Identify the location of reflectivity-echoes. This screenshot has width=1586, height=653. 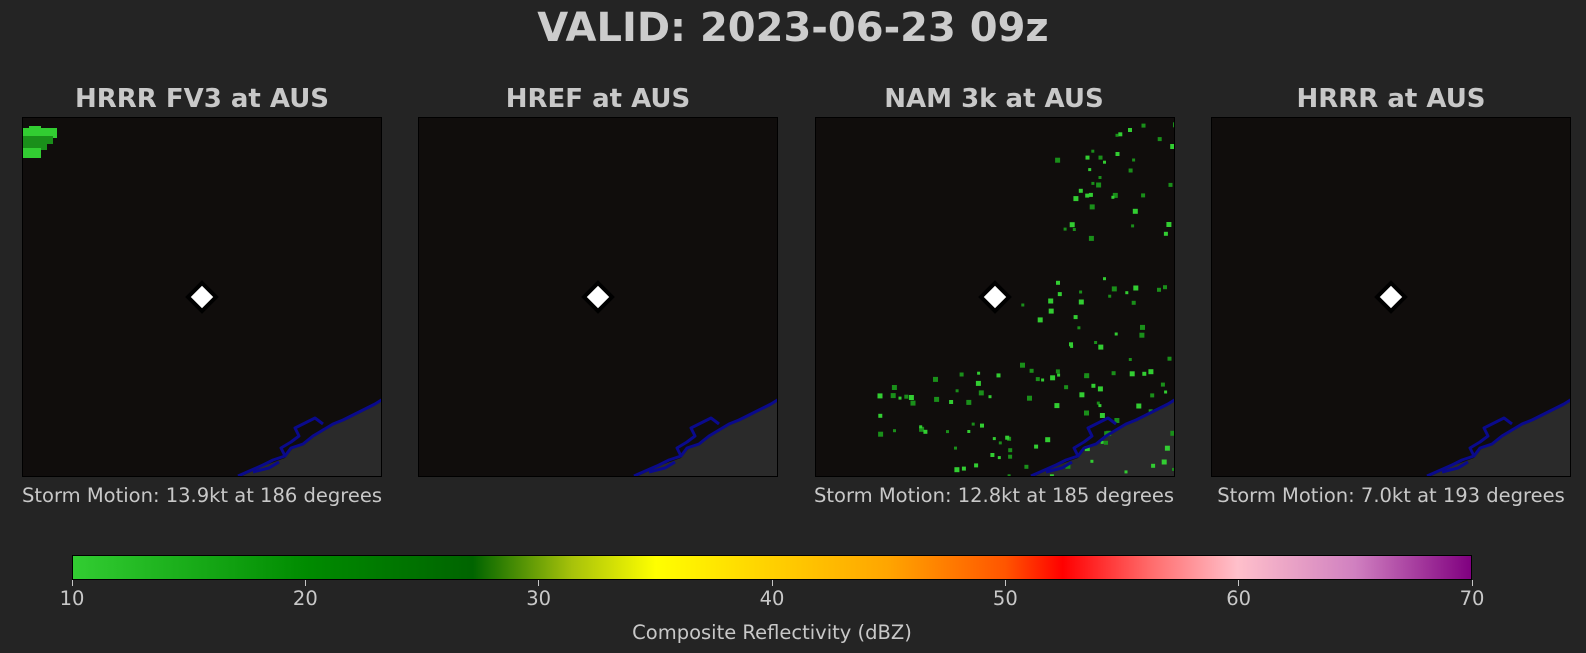
(1025, 299).